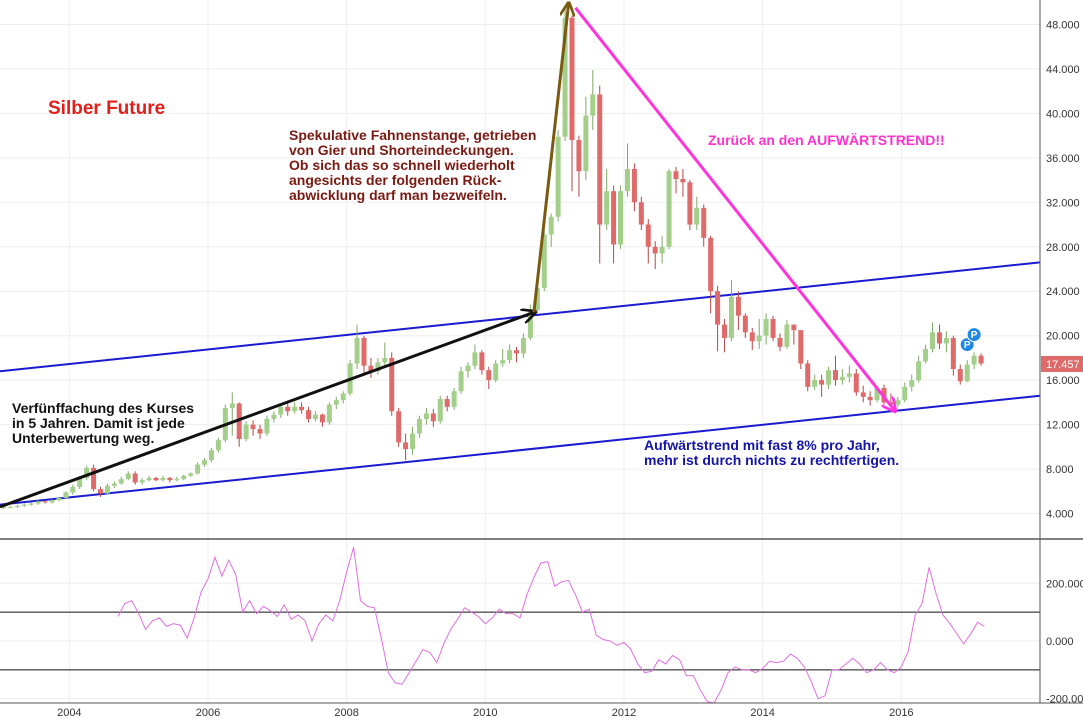 The width and height of the screenshot is (1083, 718). I want to click on time-tick-label: 2008, so click(346, 712).